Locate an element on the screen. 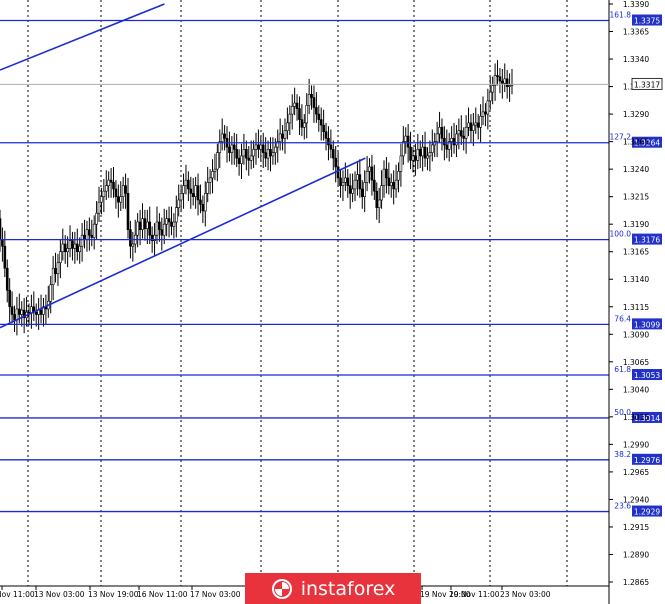  fib-level-ratio: 38.2 is located at coordinates (622, 454).